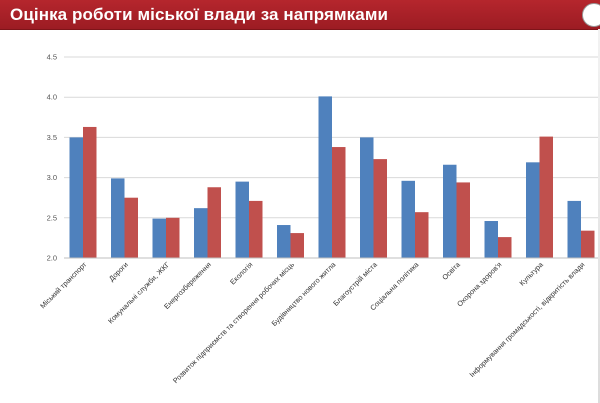 The width and height of the screenshot is (600, 403). What do you see at coordinates (52, 97) in the screenshot?
I see `y-tick-label: 4.0` at bounding box center [52, 97].